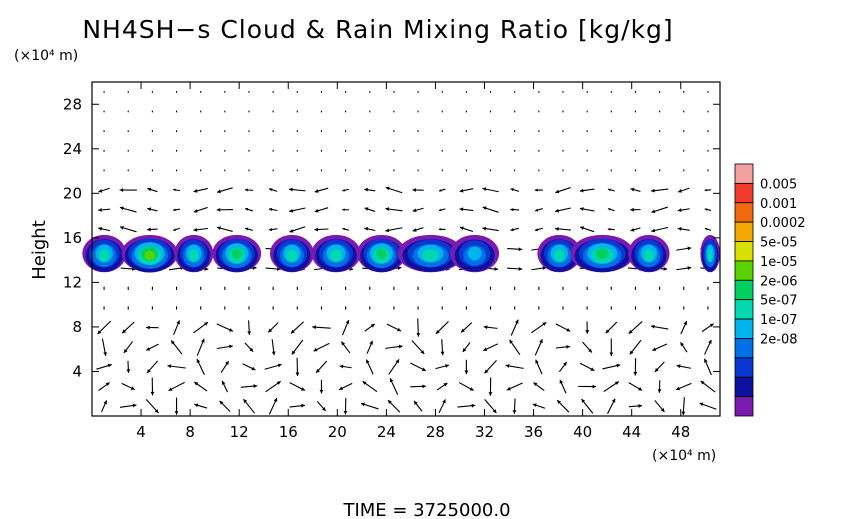 This screenshot has height=519, width=854. I want to click on x-tick-label: 28, so click(435, 432).